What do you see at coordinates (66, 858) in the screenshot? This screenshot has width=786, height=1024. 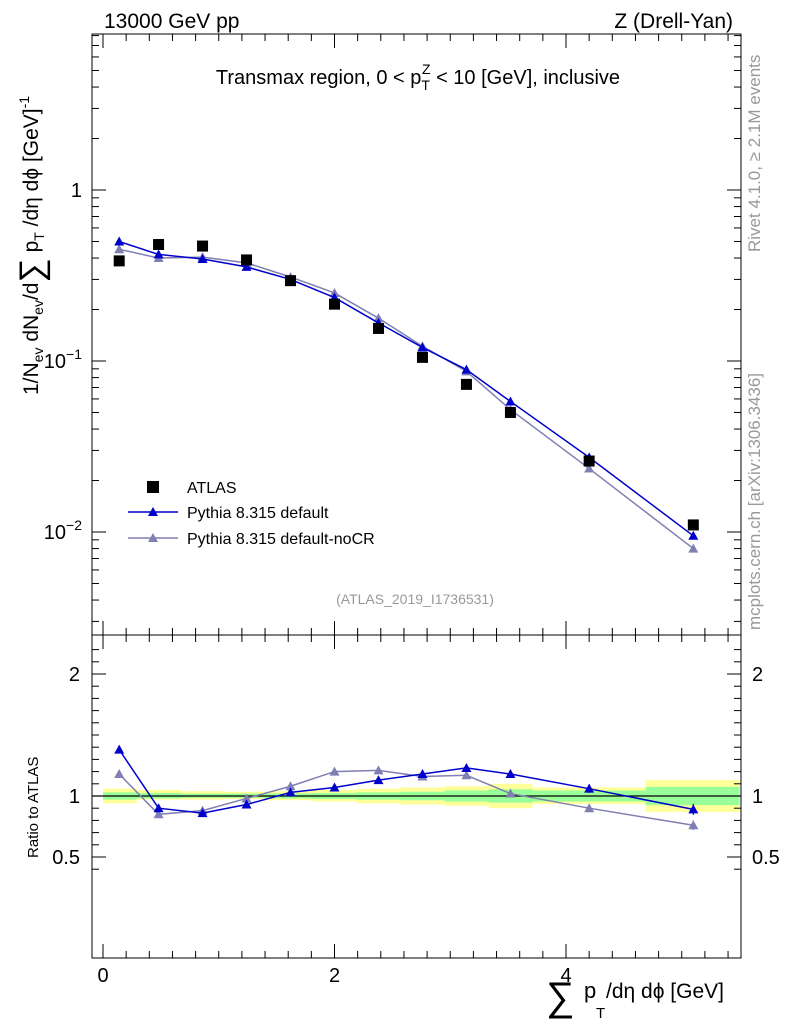 I see `ratio-tick-label-left: 0.5` at bounding box center [66, 858].